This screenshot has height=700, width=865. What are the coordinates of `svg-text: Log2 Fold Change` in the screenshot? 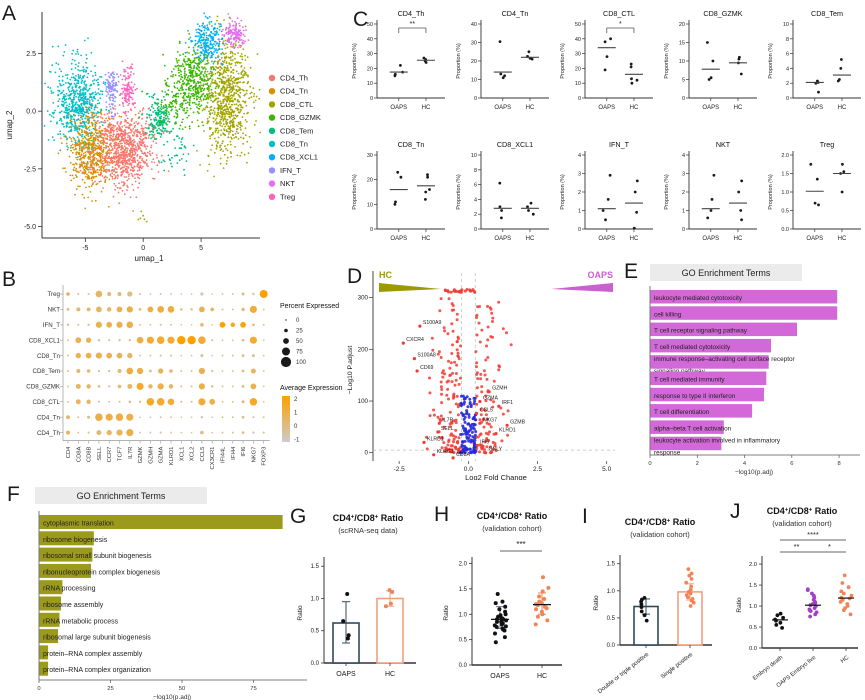 It's located at (496, 476).